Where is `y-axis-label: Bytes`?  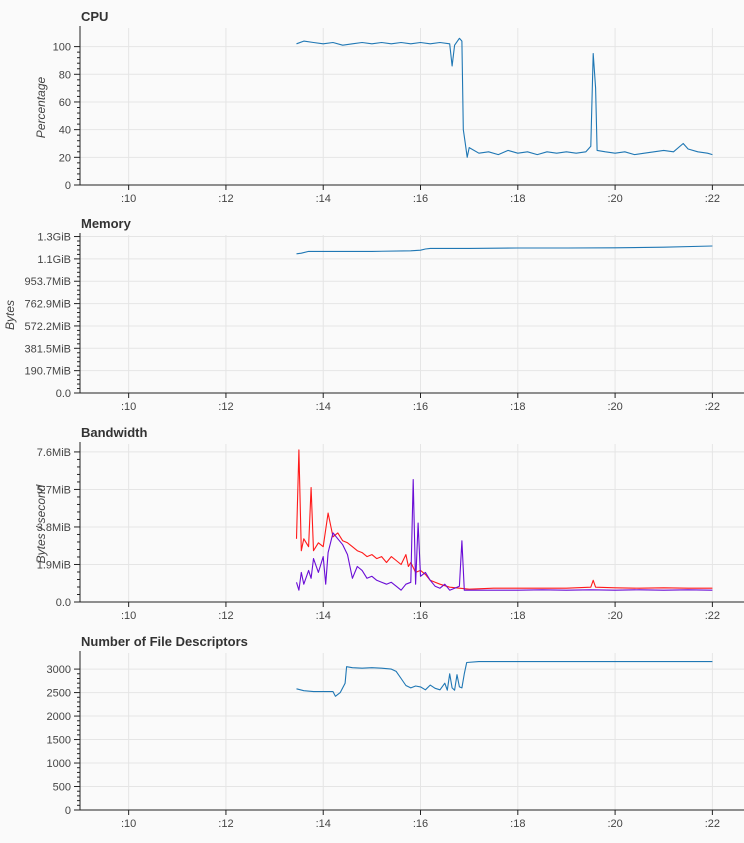 y-axis-label: Bytes is located at coordinates (10, 315).